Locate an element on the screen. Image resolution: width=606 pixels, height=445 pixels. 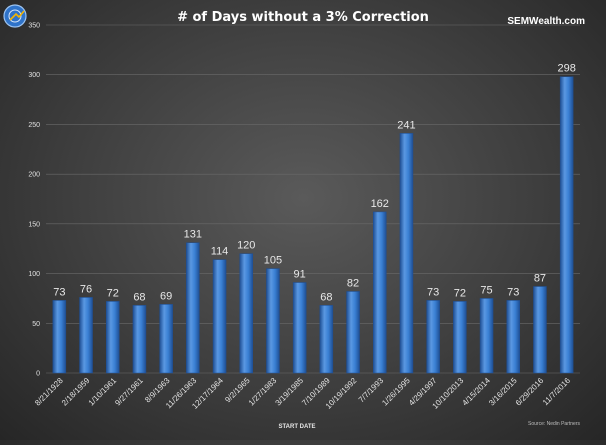
y-tick-label: 50 is located at coordinates (36, 324).